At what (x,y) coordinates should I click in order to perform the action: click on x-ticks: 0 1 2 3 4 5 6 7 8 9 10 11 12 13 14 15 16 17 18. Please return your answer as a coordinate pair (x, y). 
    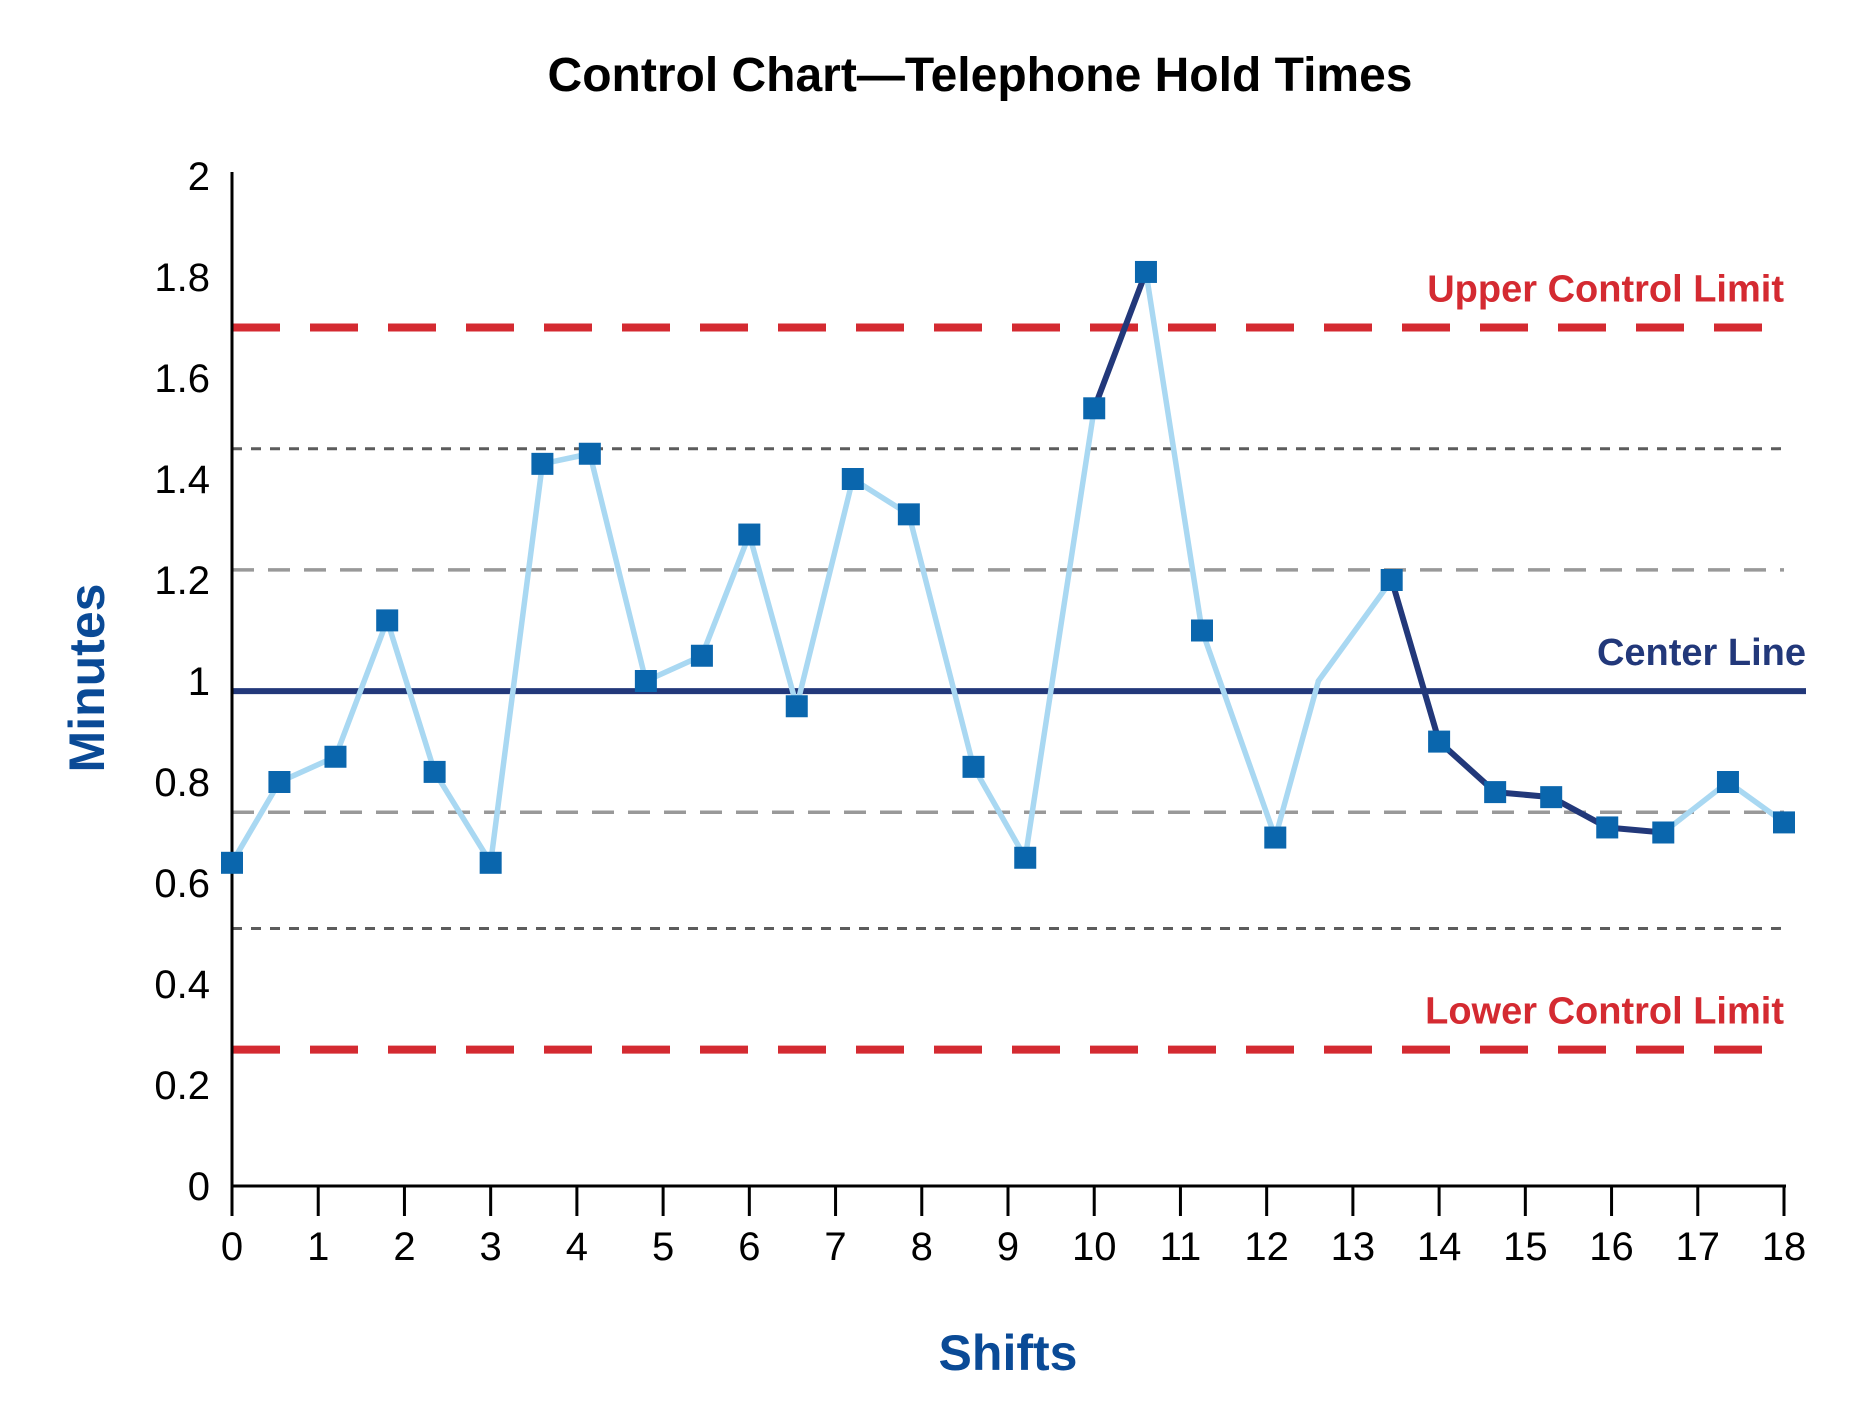
    Looking at the image, I should click on (1013, 1227).